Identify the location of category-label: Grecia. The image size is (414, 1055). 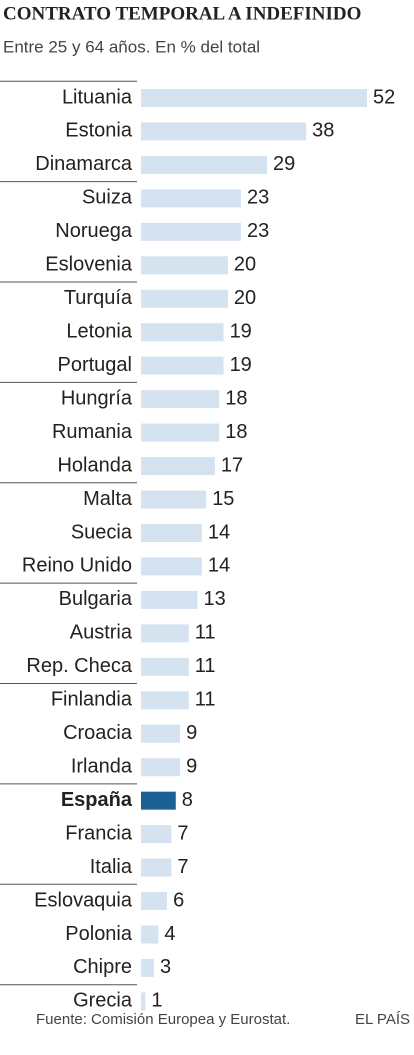
(103, 1001).